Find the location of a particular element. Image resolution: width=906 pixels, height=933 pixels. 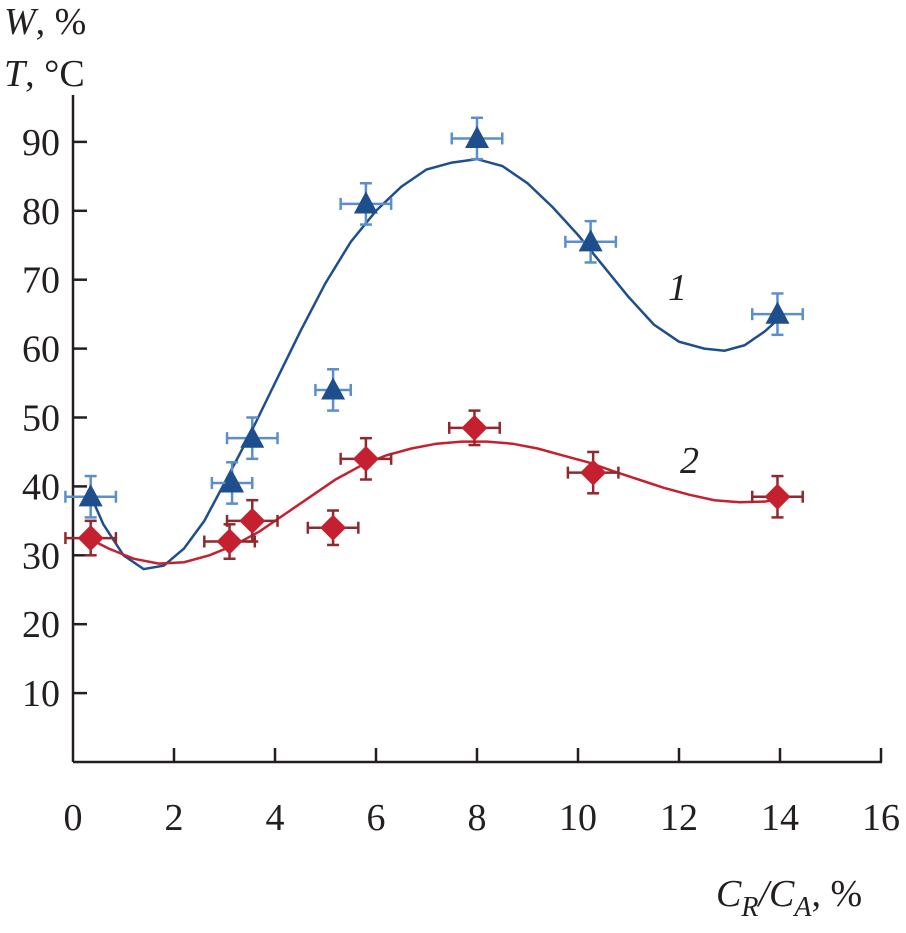

y-tick-label-30: 30 is located at coordinates (41, 556).